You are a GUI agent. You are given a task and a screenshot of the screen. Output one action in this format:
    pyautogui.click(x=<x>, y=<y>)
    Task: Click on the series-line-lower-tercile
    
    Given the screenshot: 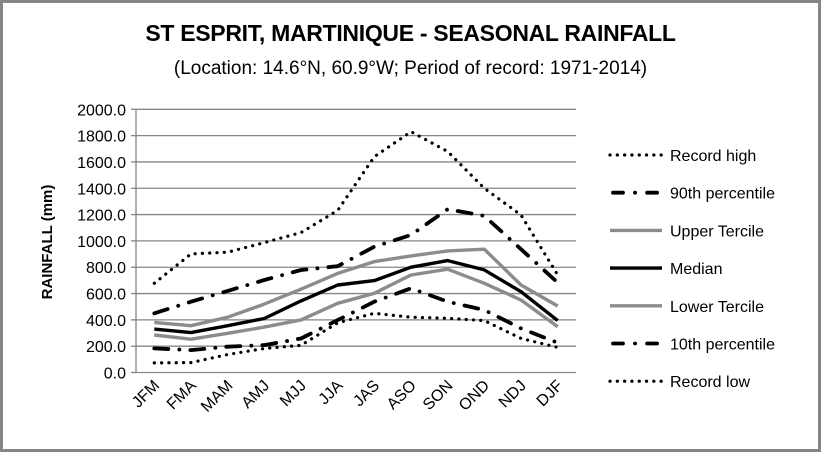 What is the action you would take?
    pyautogui.click(x=356, y=304)
    